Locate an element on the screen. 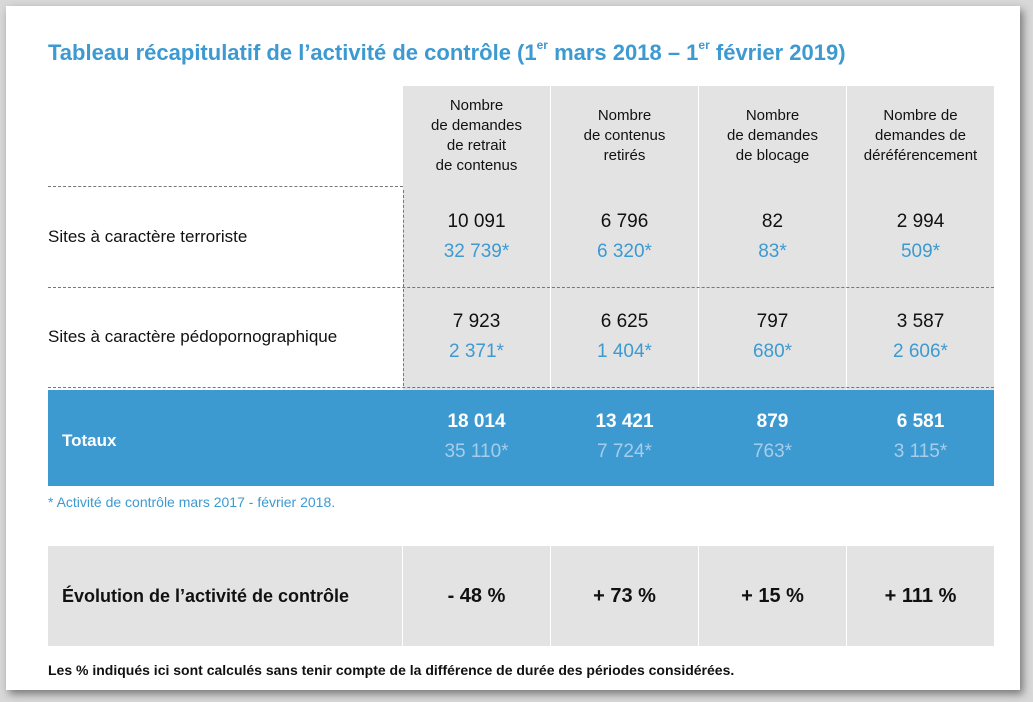 This screenshot has height=702, width=1033. cell-terroriste-retrait: 10 091 32 739* is located at coordinates (476, 236).